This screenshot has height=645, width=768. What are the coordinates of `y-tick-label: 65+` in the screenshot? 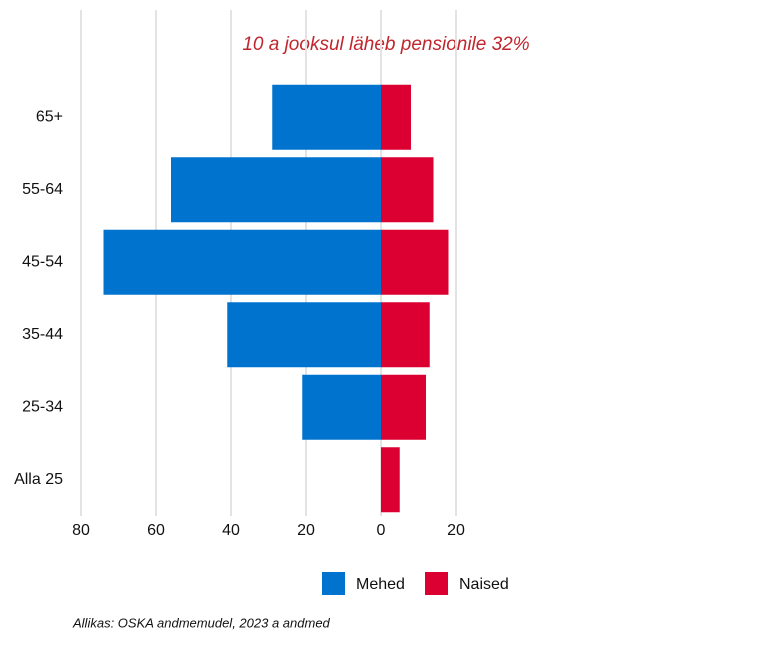 It's located at (49, 116).